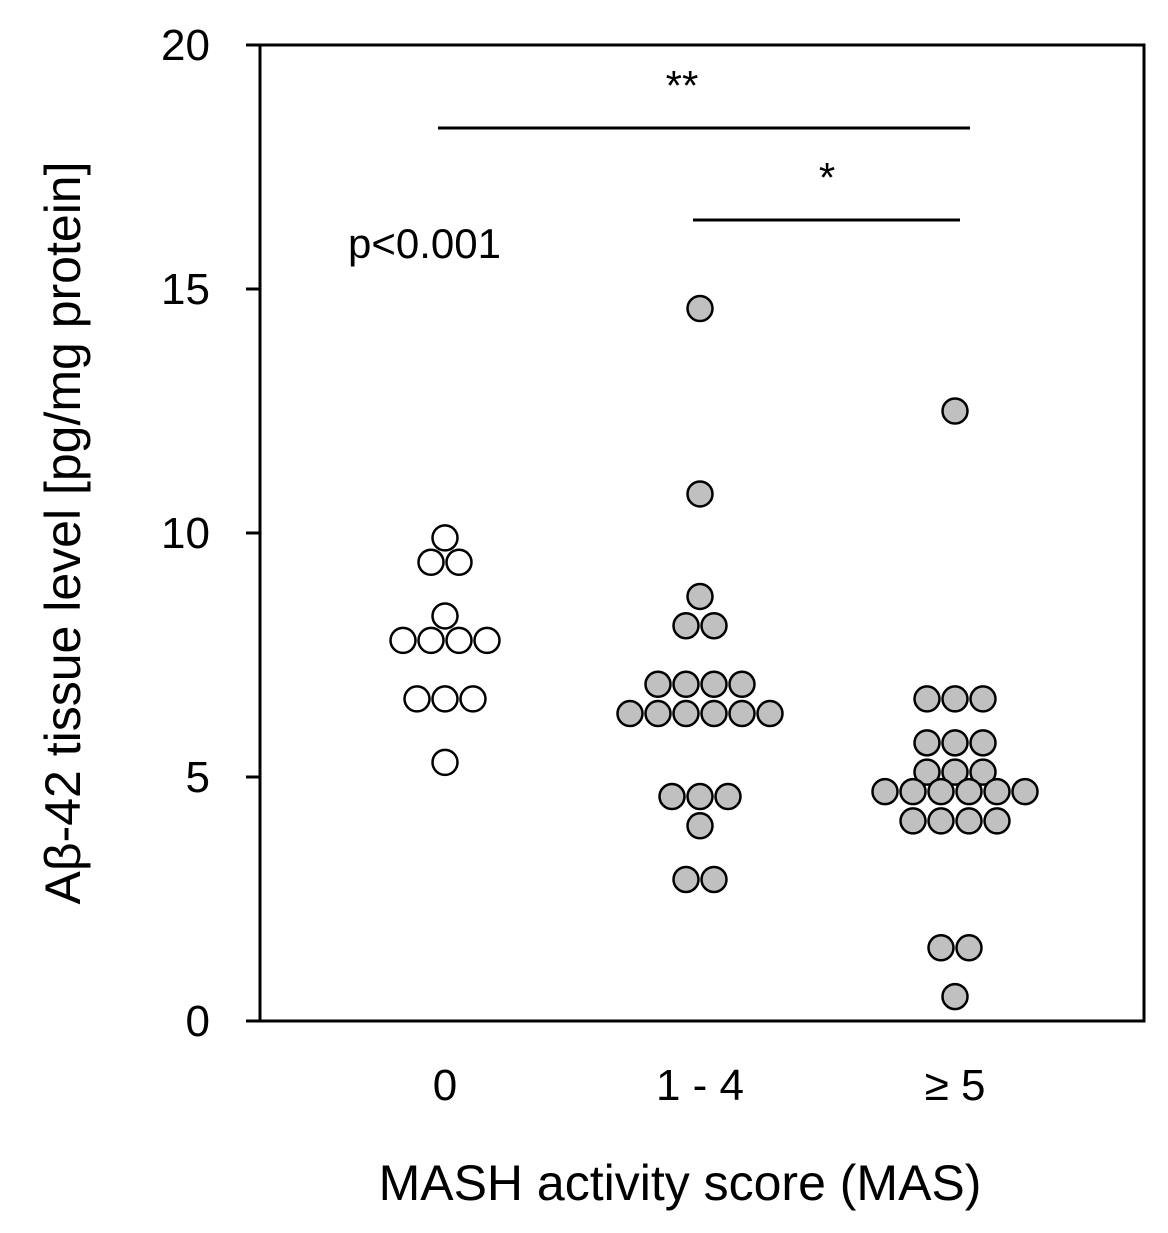  What do you see at coordinates (198, 777) in the screenshot?
I see `y-tick-label: 5` at bounding box center [198, 777].